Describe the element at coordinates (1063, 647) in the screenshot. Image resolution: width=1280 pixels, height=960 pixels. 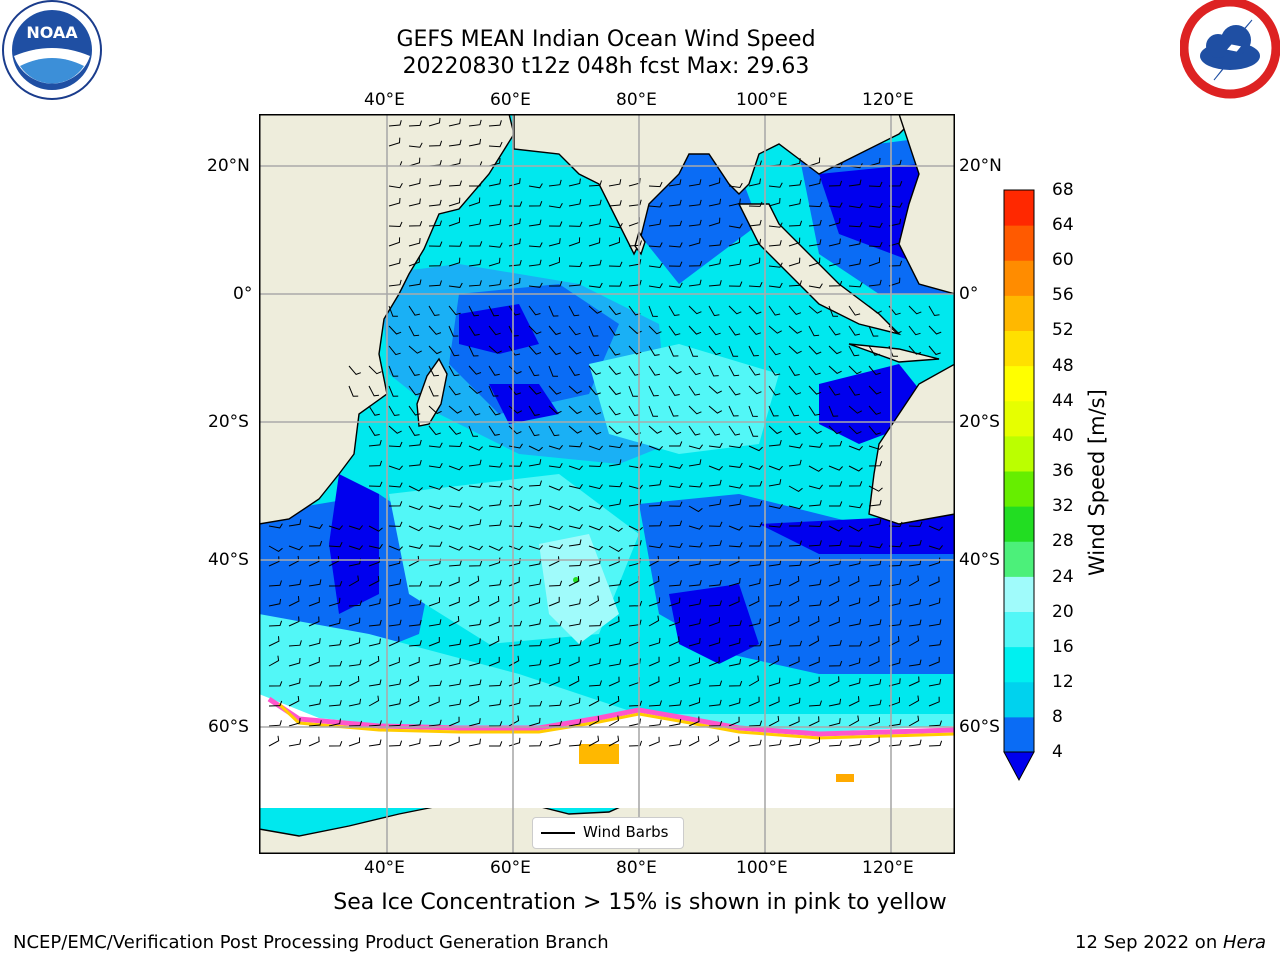
I see `colorbar-tick-16: 16` at that location.